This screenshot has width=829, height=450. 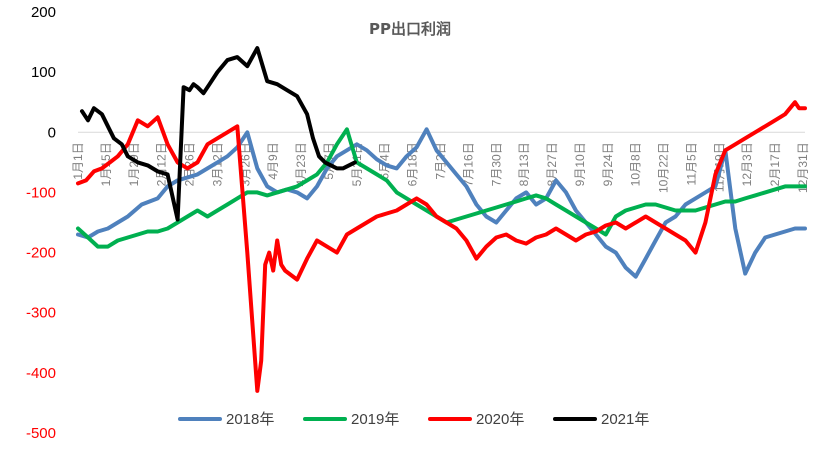 What do you see at coordinates (301, 164) in the screenshot?
I see `x-tick-label: 4月23日` at bounding box center [301, 164].